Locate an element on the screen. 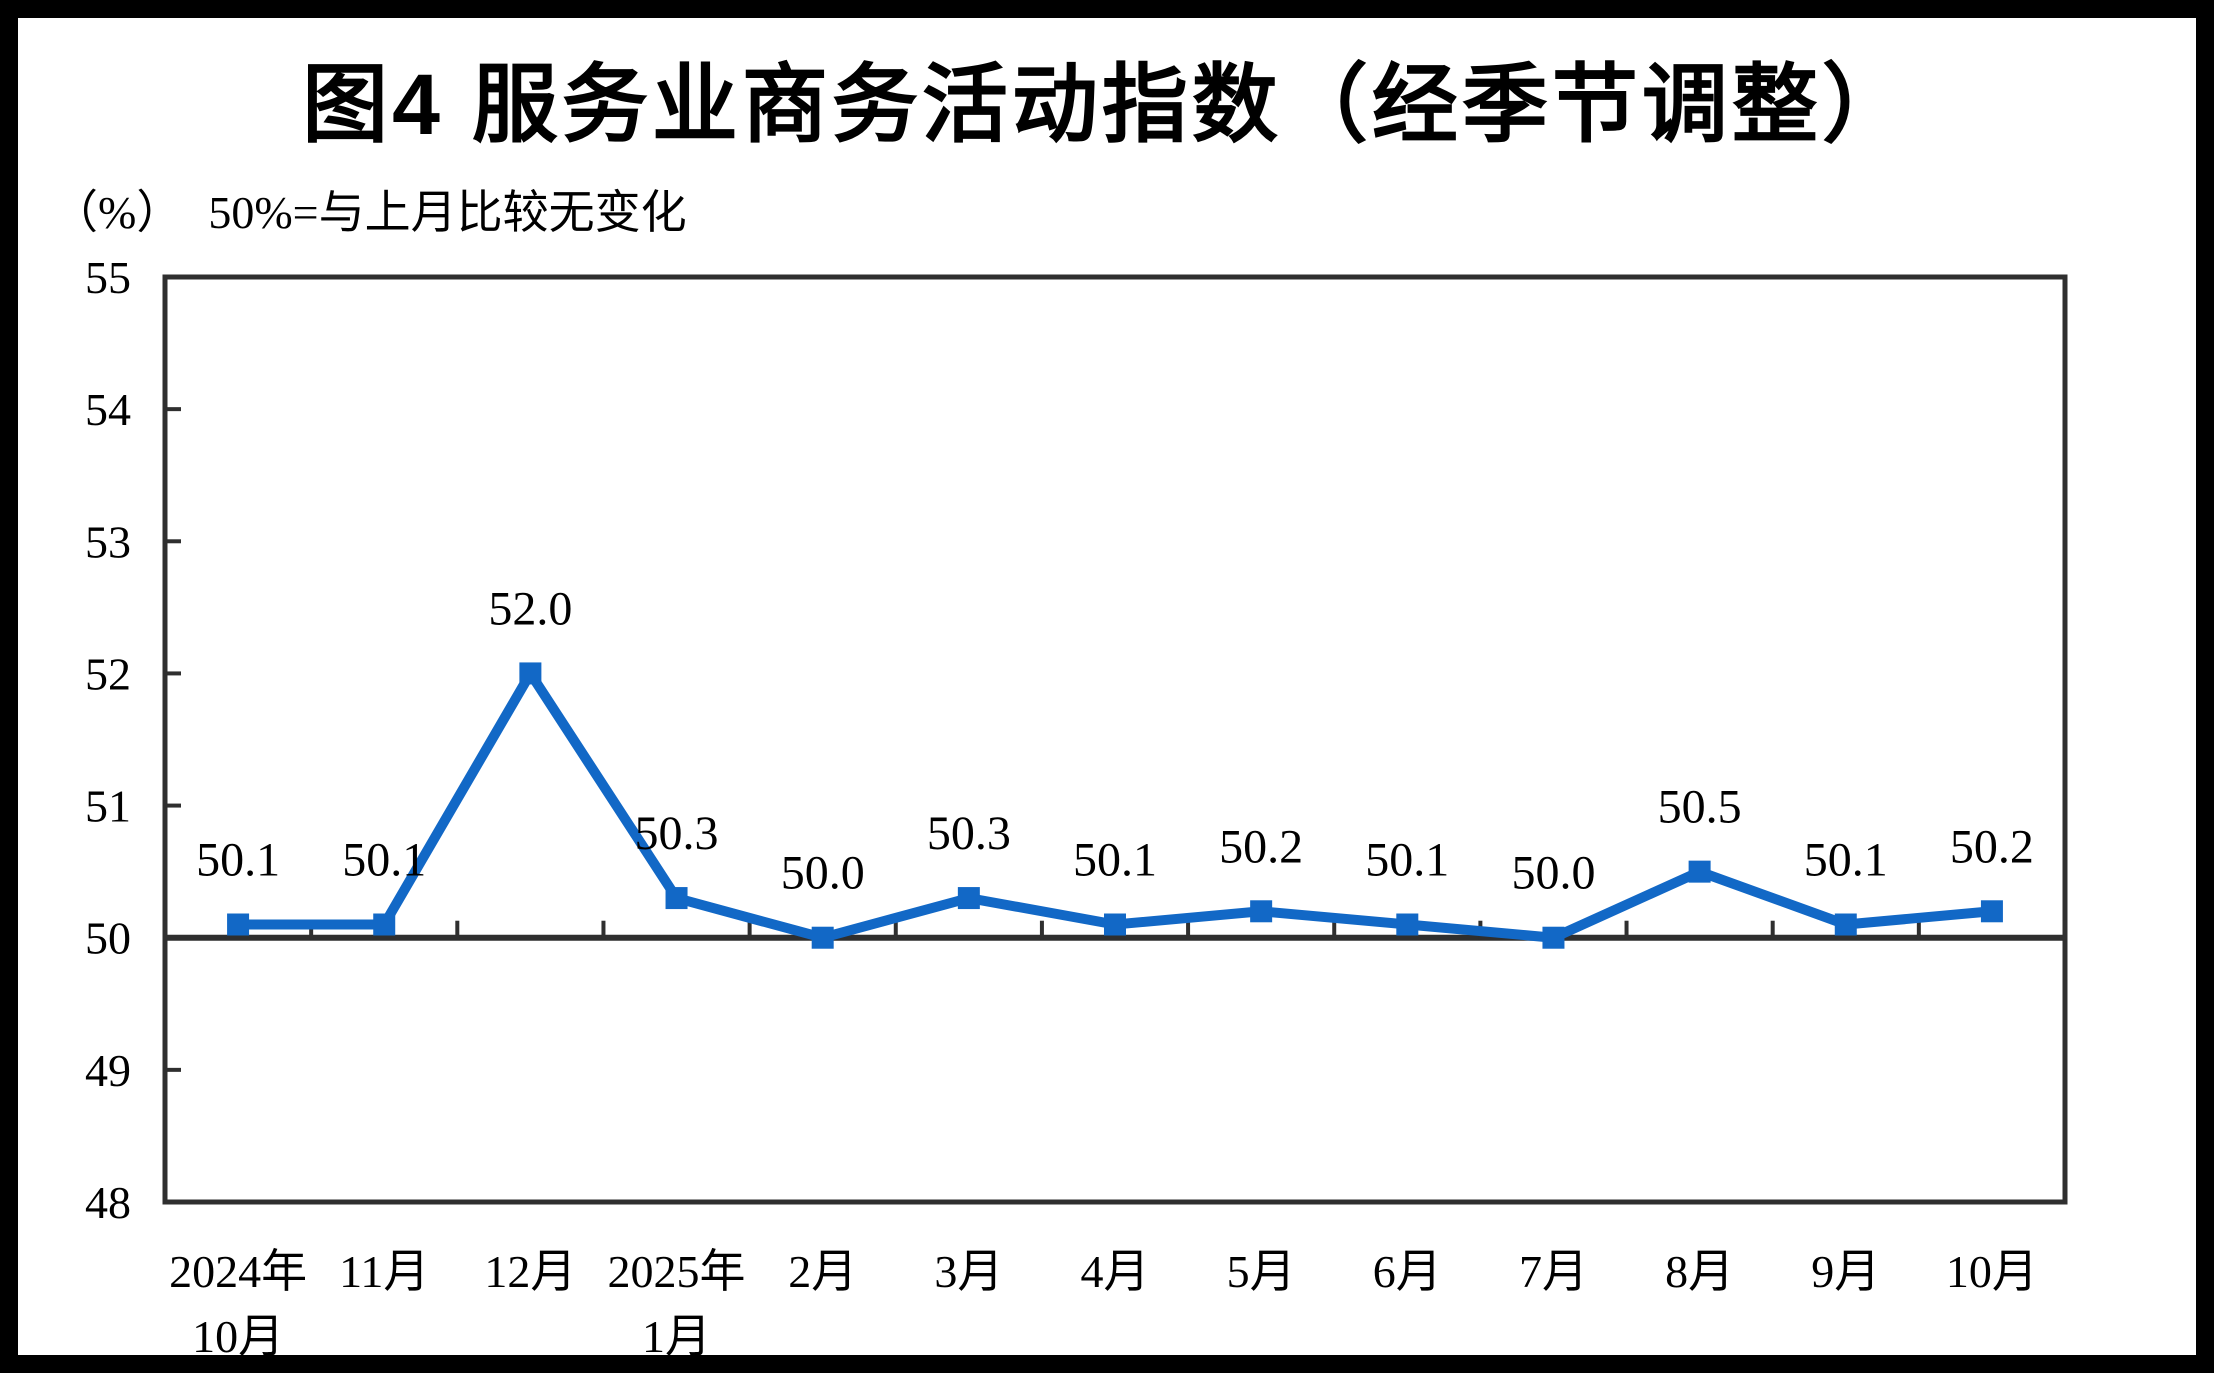 The height and width of the screenshot is (1373, 2214). x-axis-label: 2025年 is located at coordinates (677, 1271).